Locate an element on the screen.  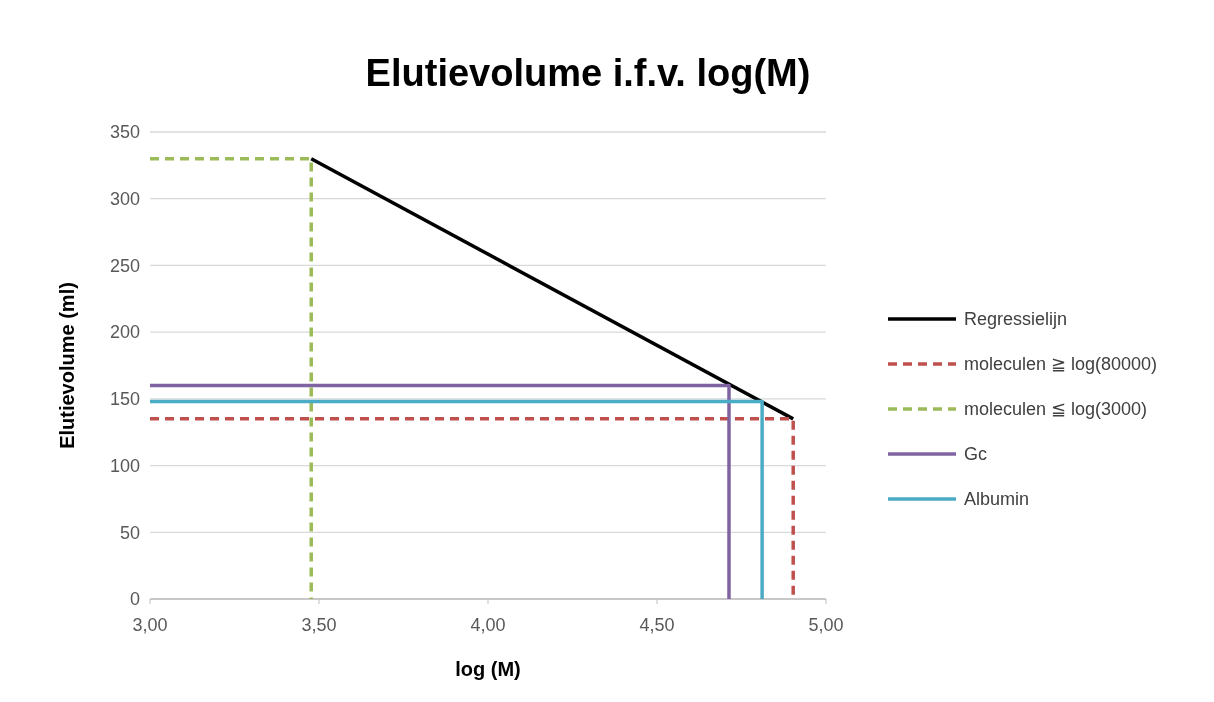
y-axis-title: Elutievolume (ml) is located at coordinates (67, 365).